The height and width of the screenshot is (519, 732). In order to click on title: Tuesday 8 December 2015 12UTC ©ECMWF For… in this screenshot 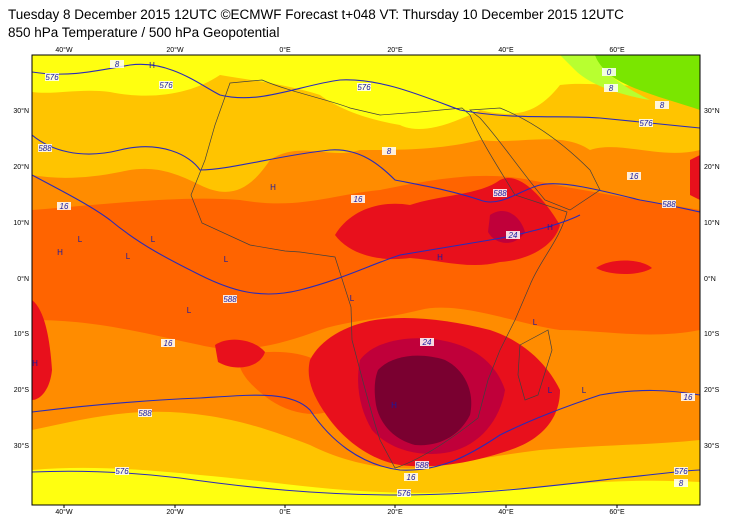, I will do `click(316, 14)`.